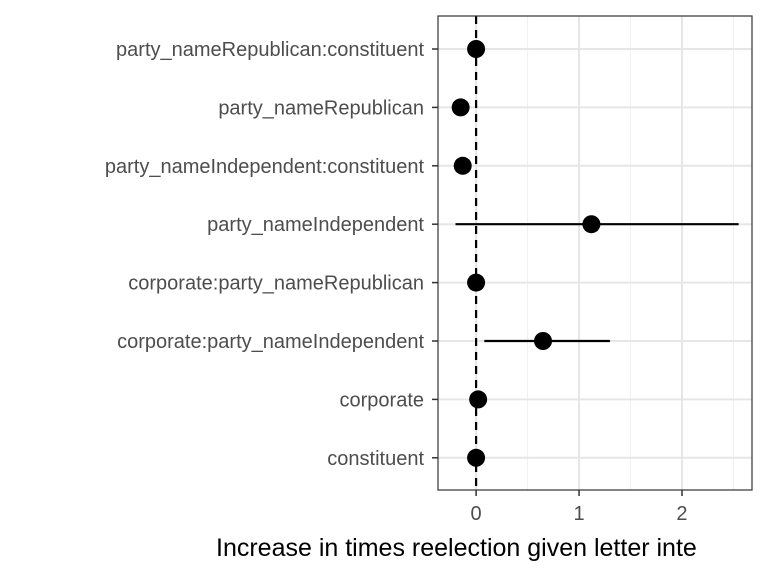  Describe the element at coordinates (276, 284) in the screenshot. I see `y-tick-label: corporate:party_nameRepublican` at that location.